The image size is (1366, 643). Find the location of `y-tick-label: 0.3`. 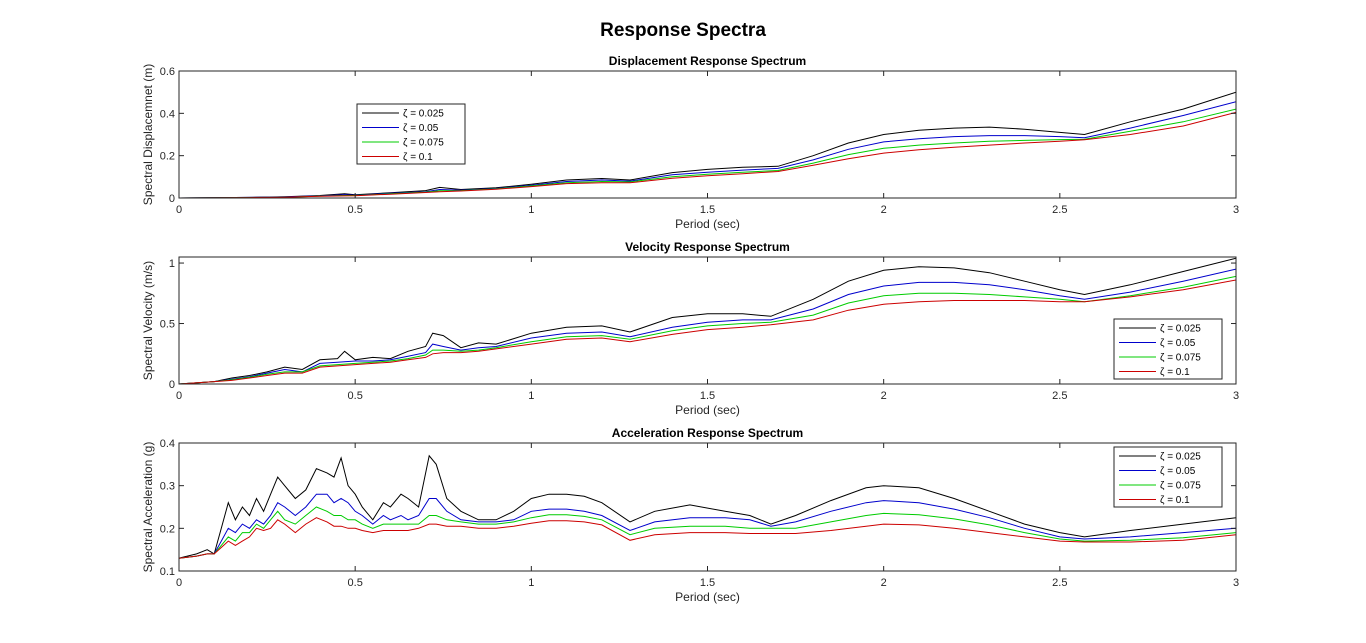

y-tick-label: 0.3 is located at coordinates (167, 487).